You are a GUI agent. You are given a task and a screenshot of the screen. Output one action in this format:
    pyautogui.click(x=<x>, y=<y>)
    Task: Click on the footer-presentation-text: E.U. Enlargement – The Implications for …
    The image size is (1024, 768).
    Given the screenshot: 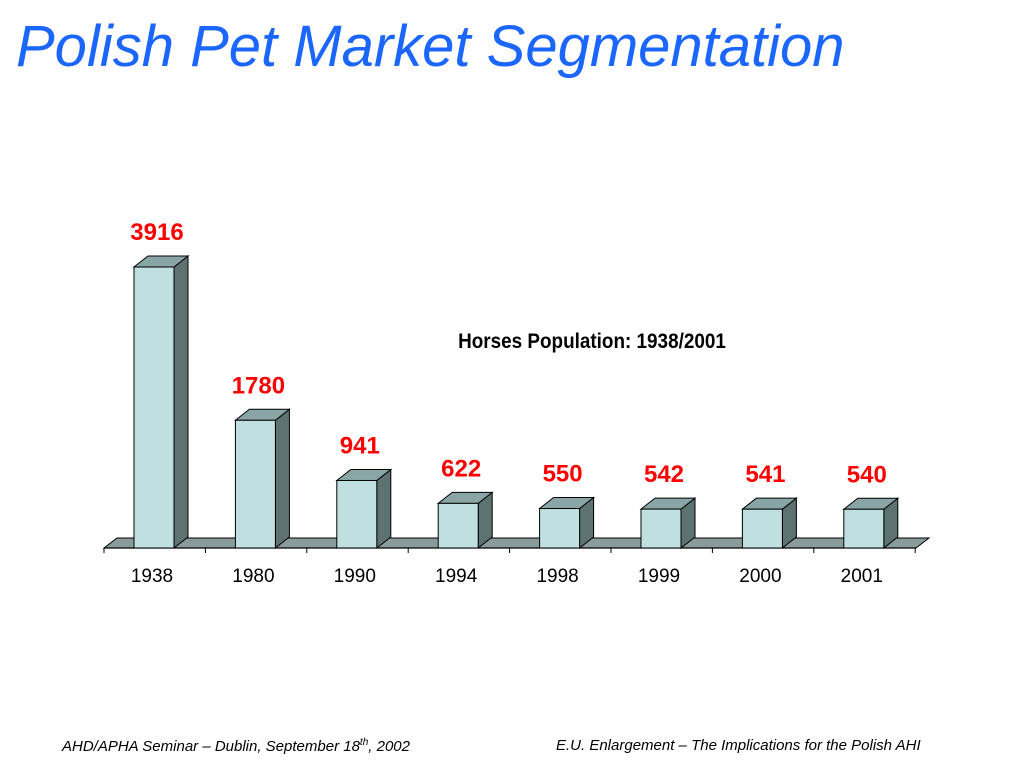 What is the action you would take?
    pyautogui.click(x=738, y=745)
    